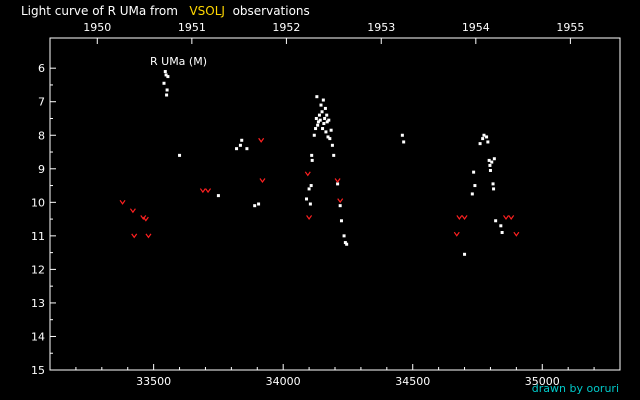 The width and height of the screenshot is (640, 400). What do you see at coordinates (99, 11) in the screenshot?
I see `title-prefix: Light curve of R UMa from` at bounding box center [99, 11].